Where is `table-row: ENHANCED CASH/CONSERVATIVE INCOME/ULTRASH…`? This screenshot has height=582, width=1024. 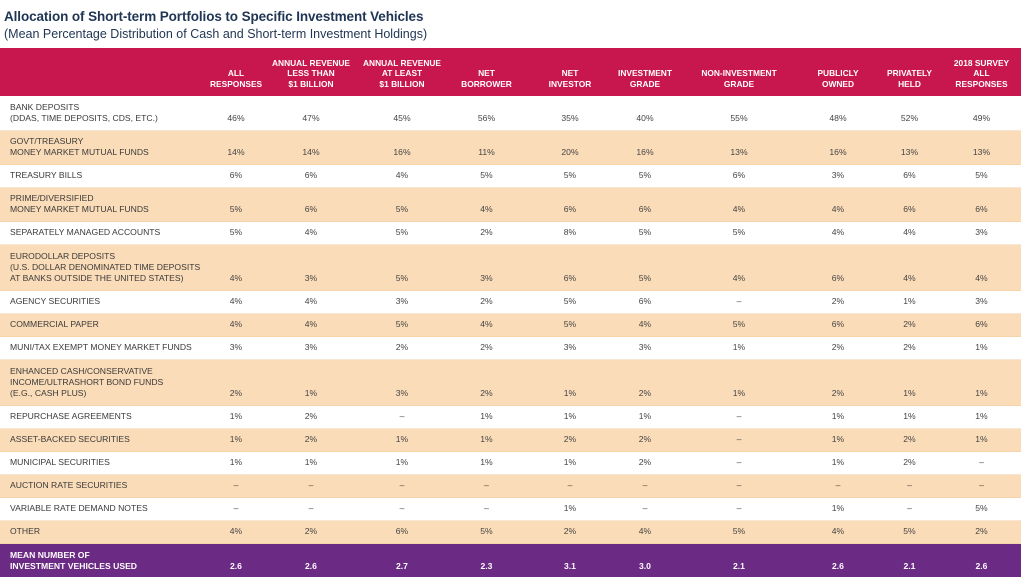
table-row: ENHANCED CASH/CONSERVATIVE INCOME/ULTRASH… is located at coordinates (510, 382).